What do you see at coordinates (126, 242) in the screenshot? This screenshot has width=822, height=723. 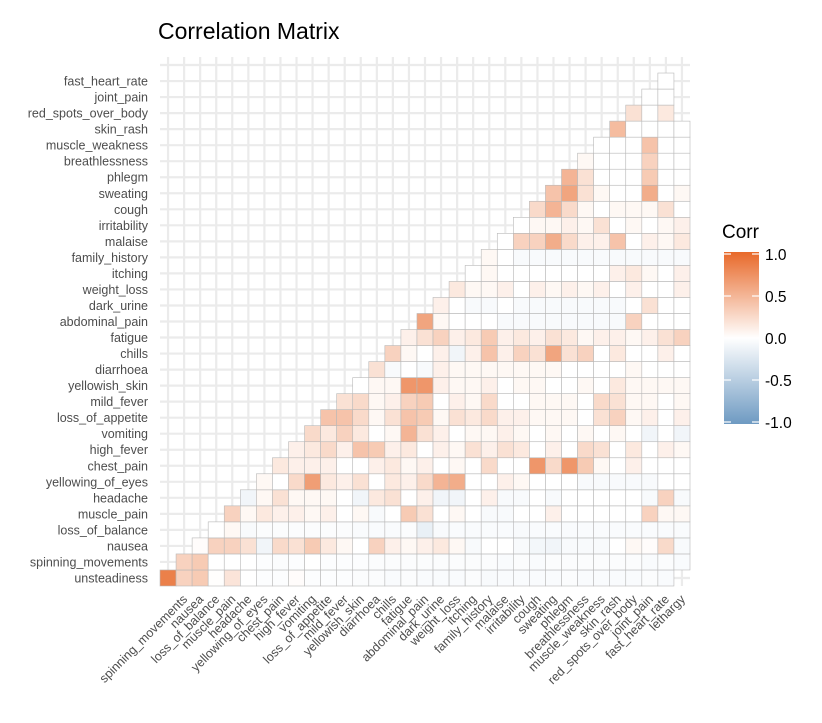 I see `y-tick-label: malaise` at bounding box center [126, 242].